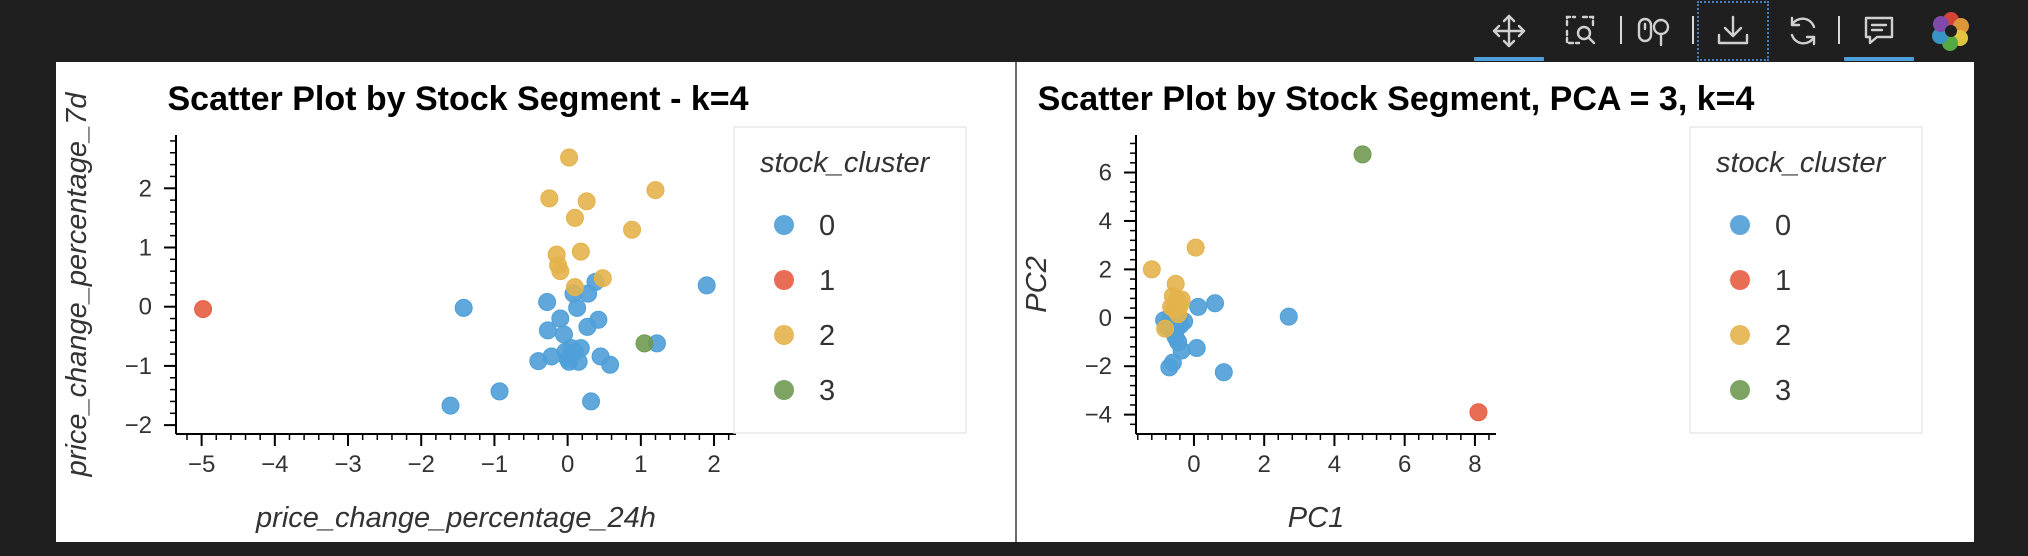  I want to click on y-axis-label: PC2, so click(1037, 284).